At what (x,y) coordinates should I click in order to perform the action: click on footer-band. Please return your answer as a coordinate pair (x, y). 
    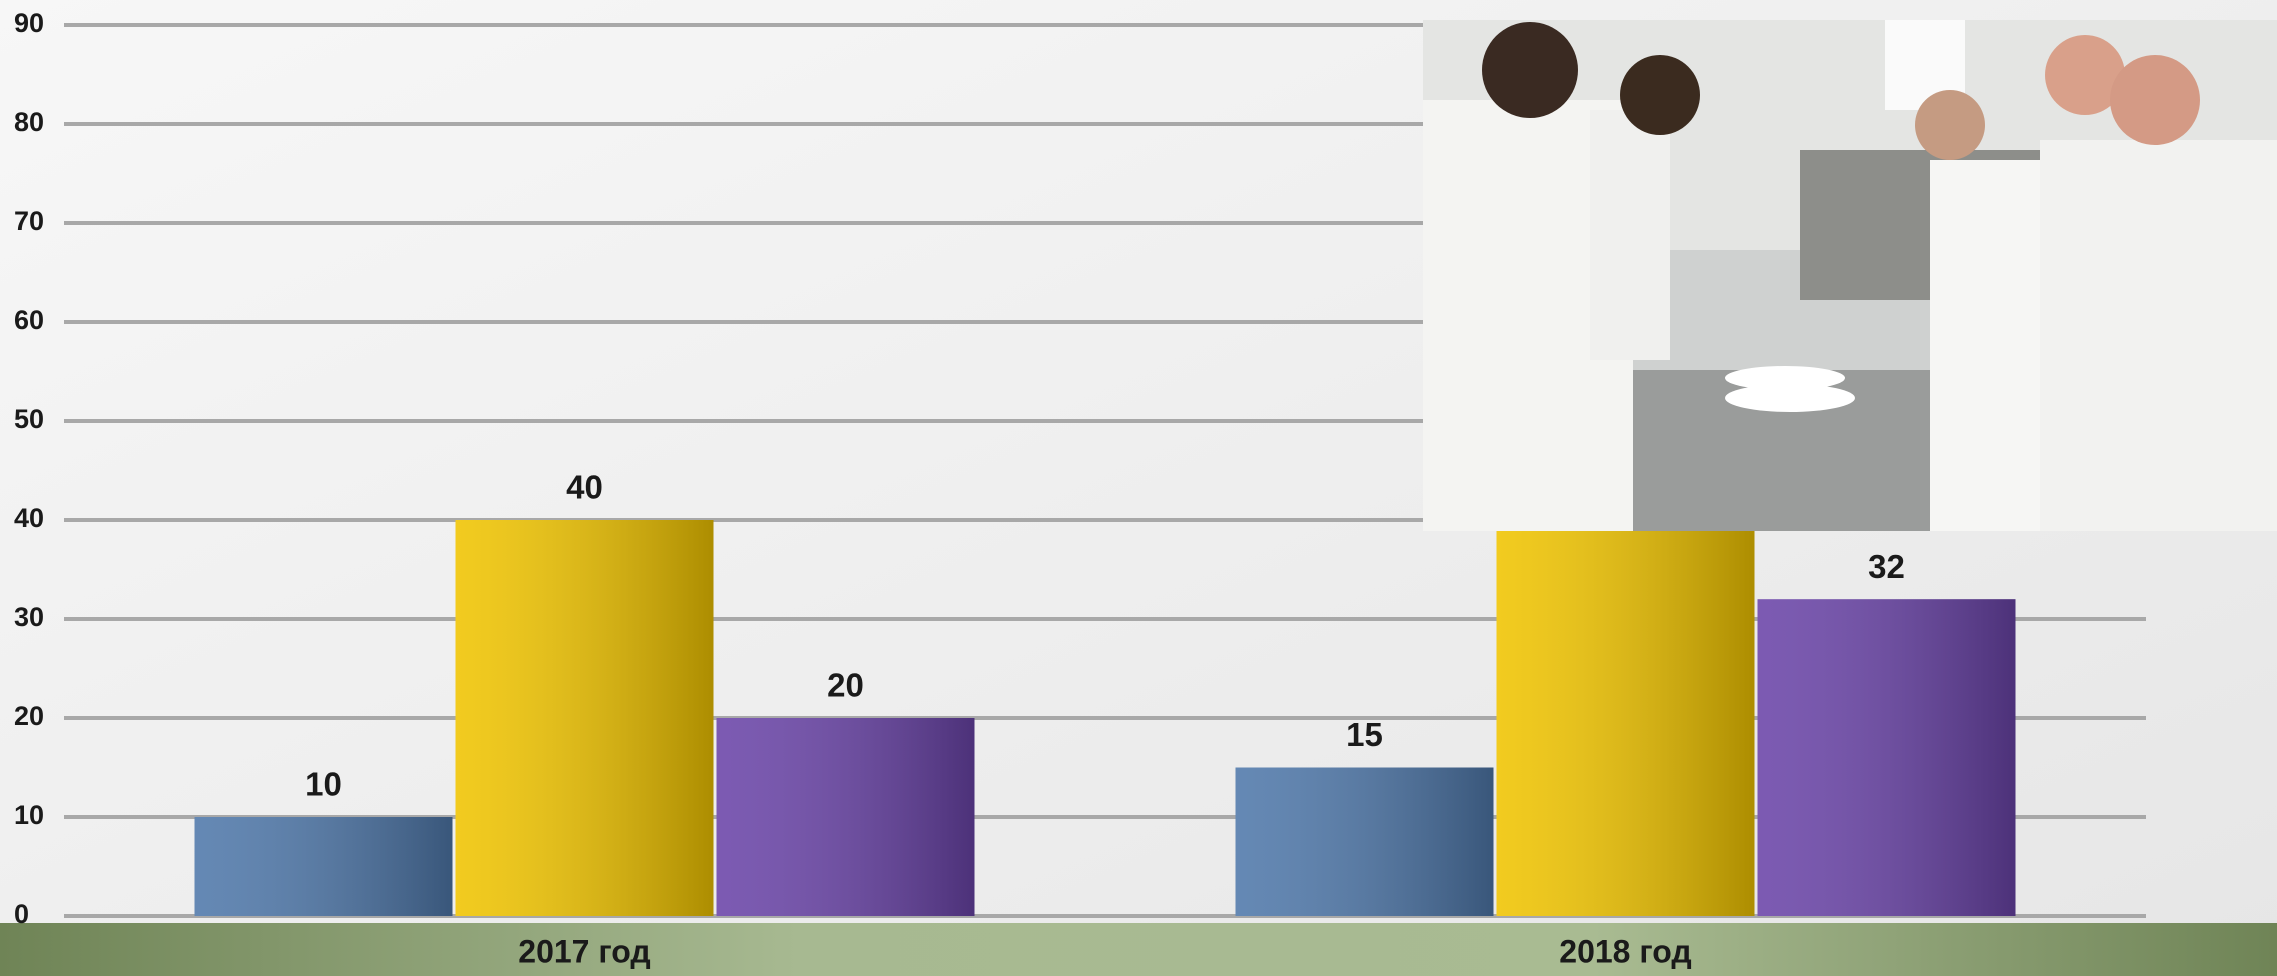
    Looking at the image, I should click on (1138, 949).